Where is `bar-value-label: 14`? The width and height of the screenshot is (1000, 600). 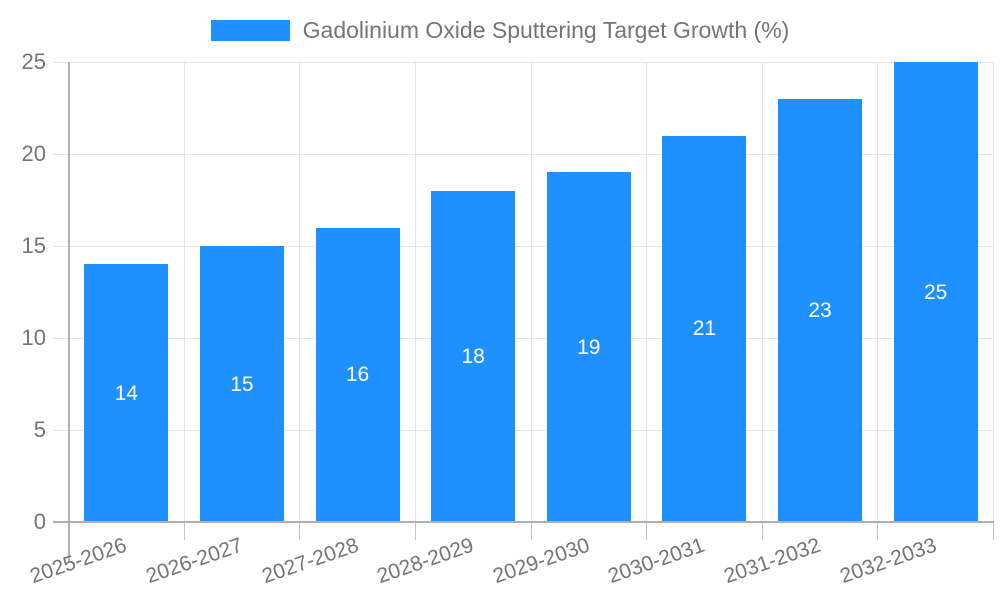 bar-value-label: 14 is located at coordinates (126, 393).